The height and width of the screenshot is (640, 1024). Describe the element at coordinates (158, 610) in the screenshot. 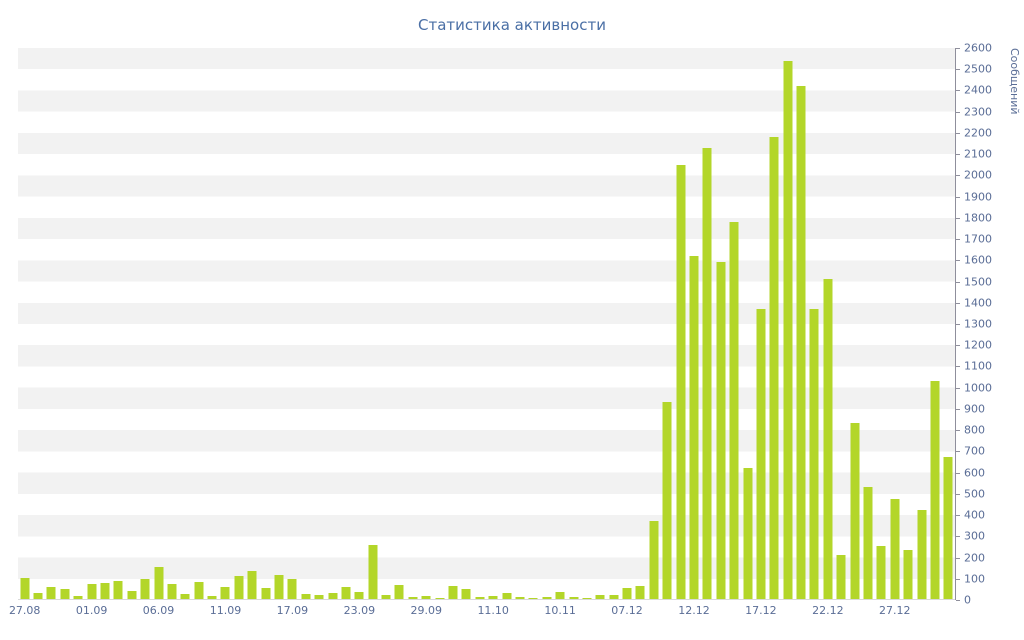

I see `x-tick-label: 06.09` at that location.